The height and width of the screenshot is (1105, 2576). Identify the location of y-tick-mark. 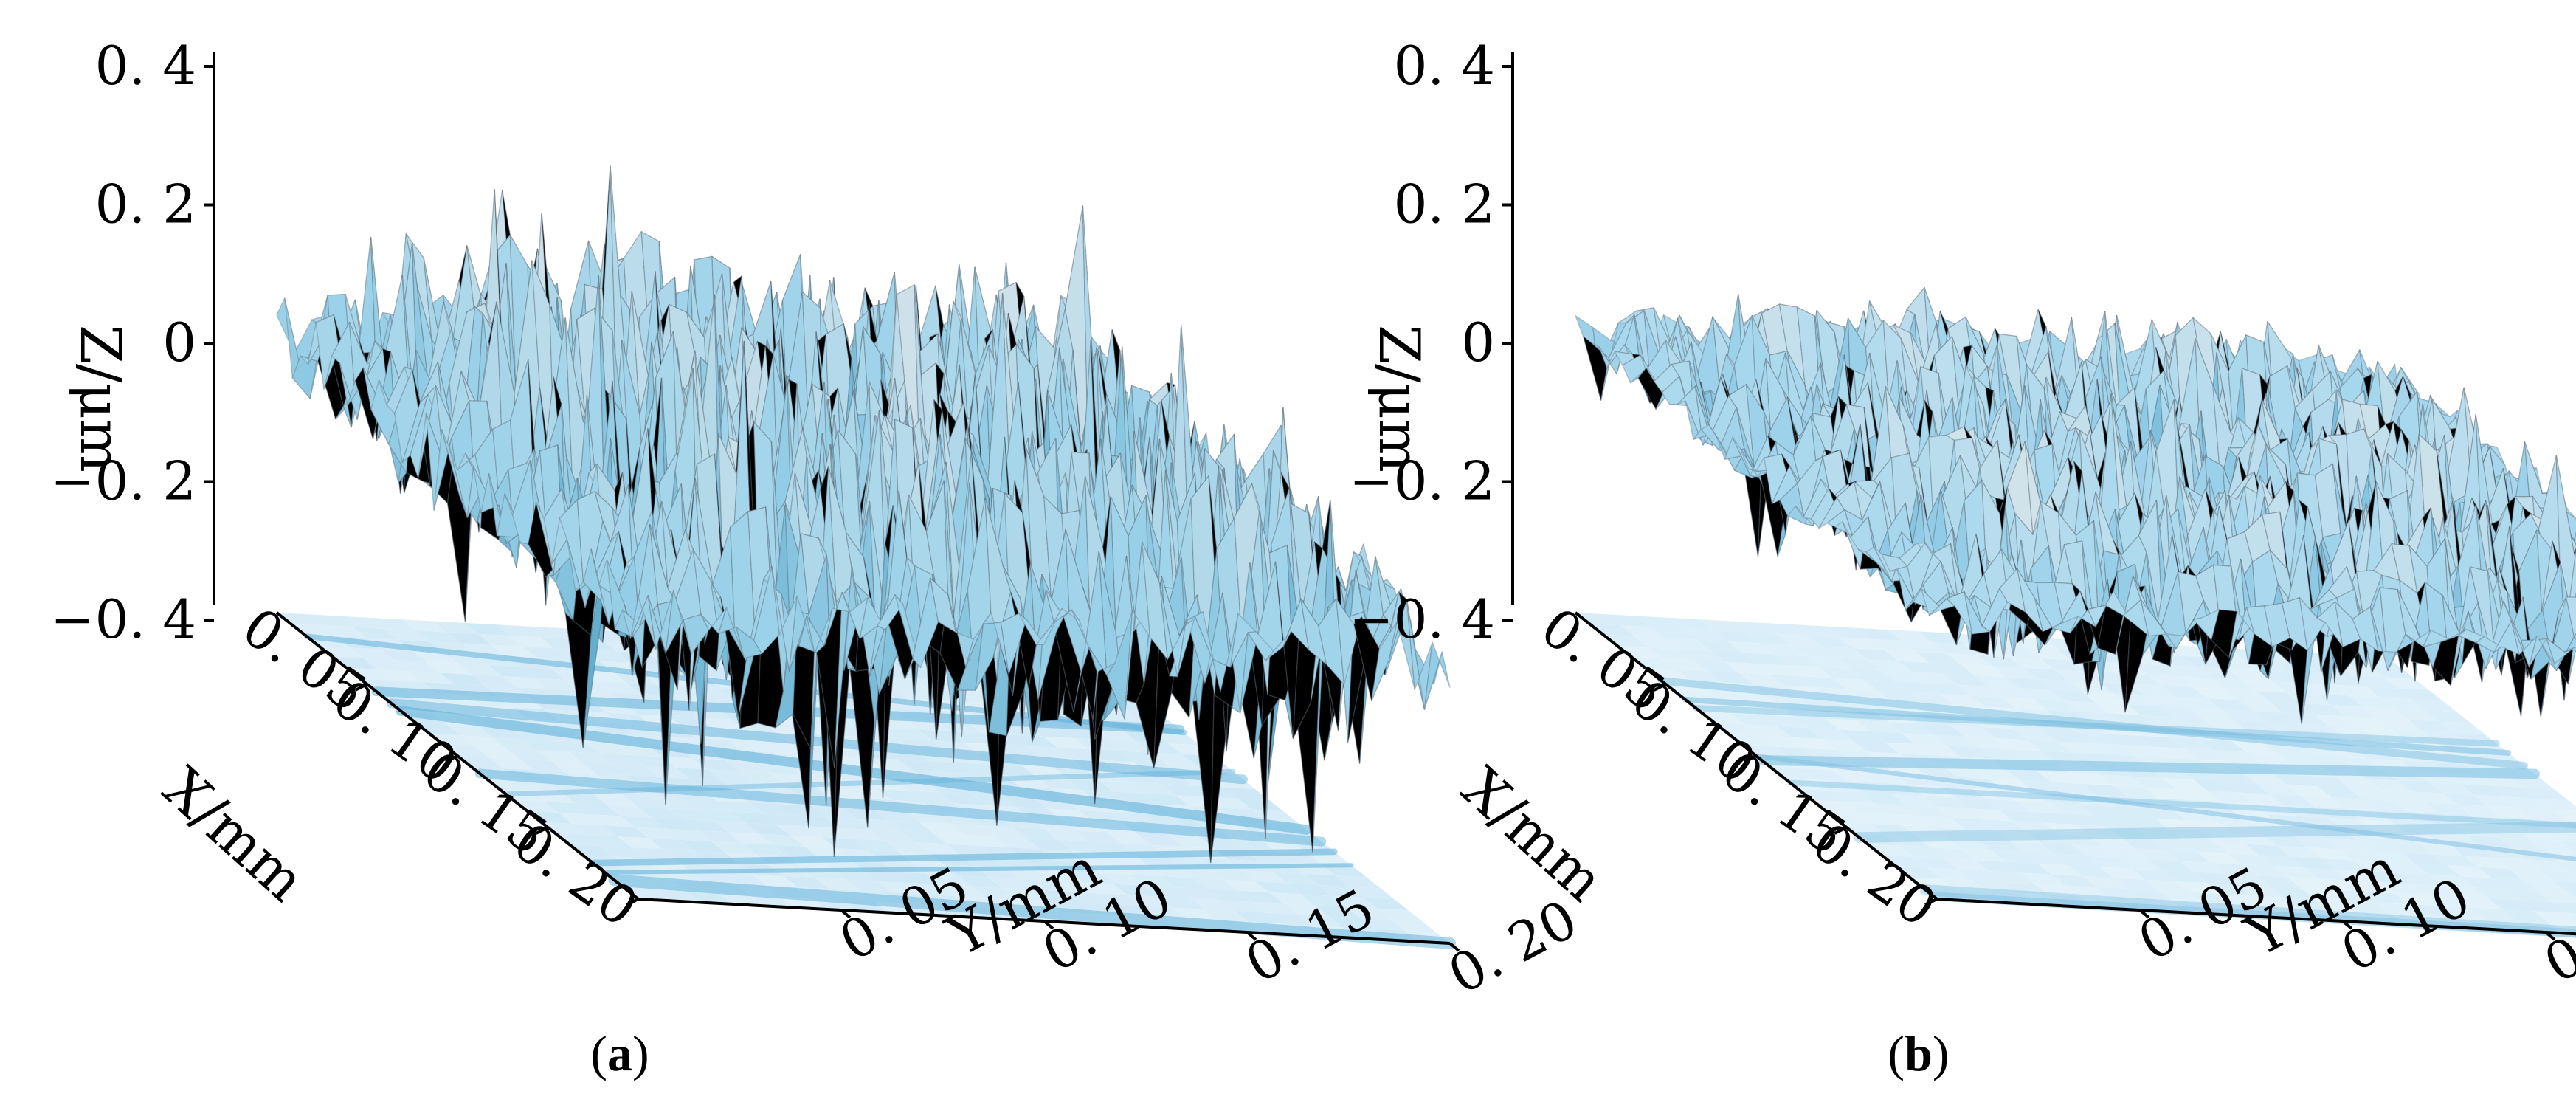
(1454, 947).